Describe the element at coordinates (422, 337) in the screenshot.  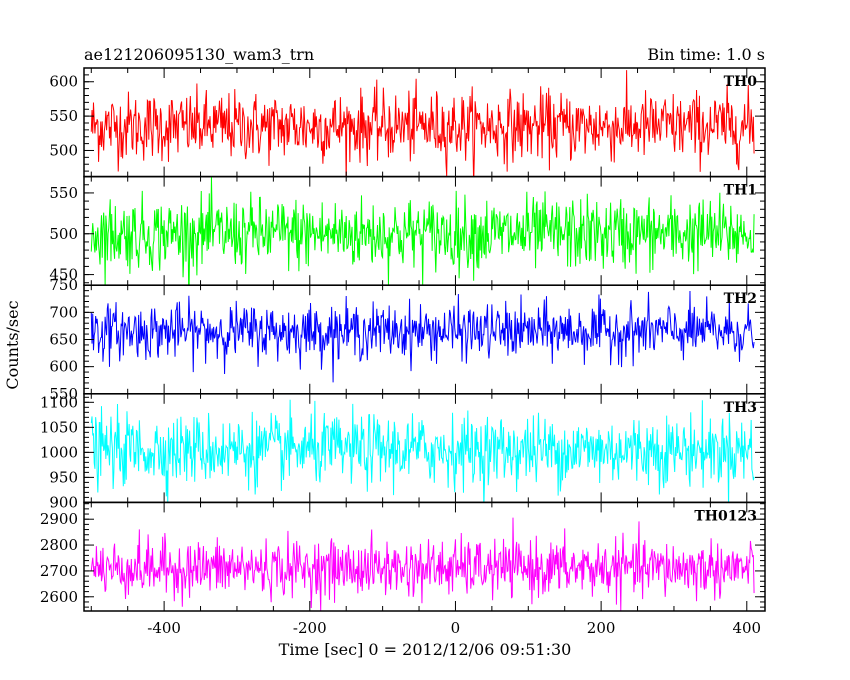
I see `series-line-th2` at that location.